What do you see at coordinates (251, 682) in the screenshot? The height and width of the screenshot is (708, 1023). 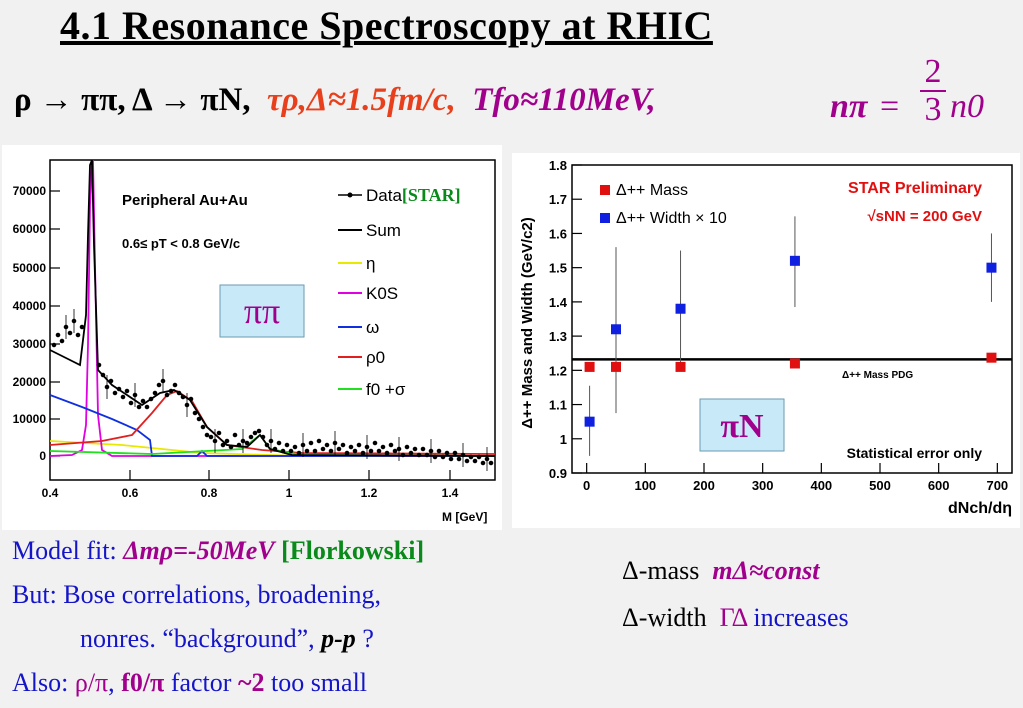 I see `factor-value: ~2` at bounding box center [251, 682].